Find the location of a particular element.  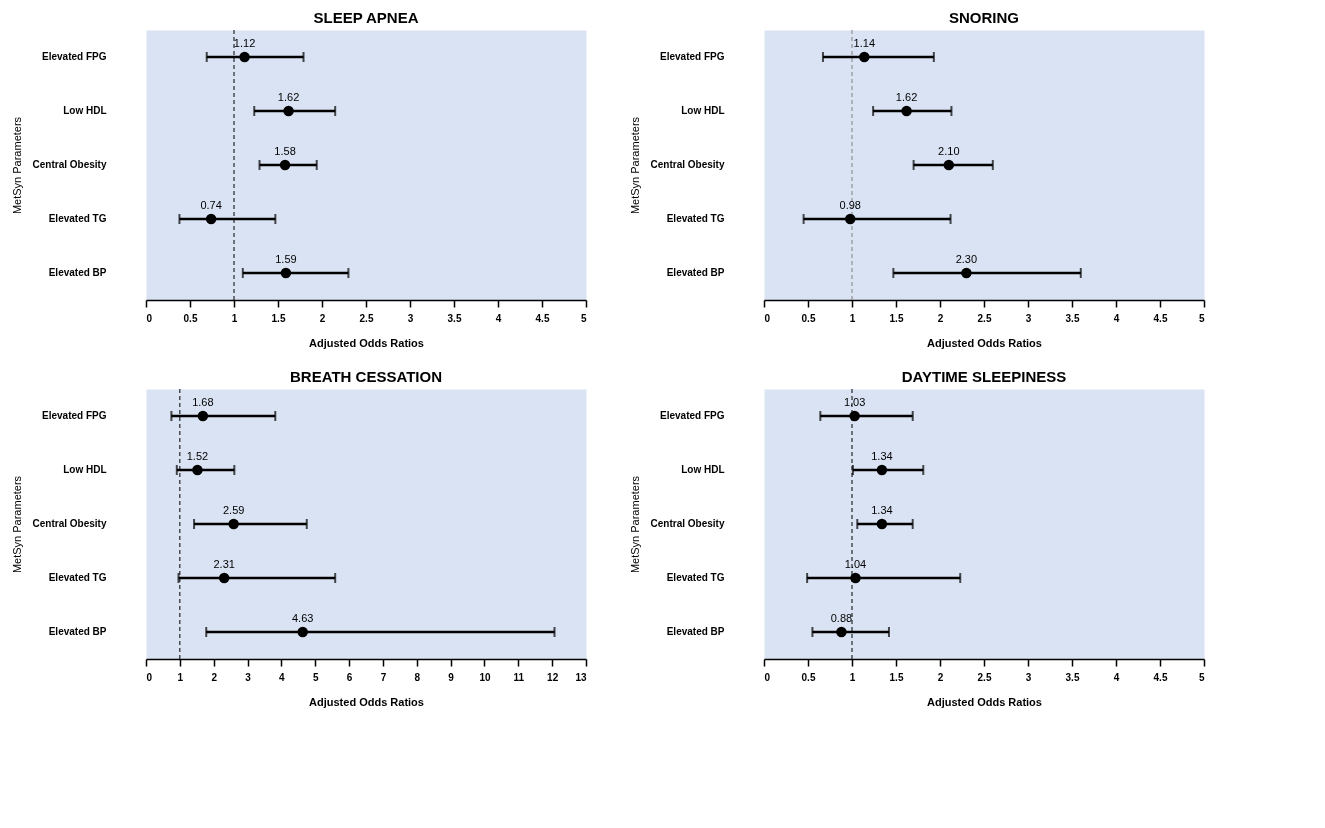

chart-title: BREATH CESSATION is located at coordinates (366, 376).